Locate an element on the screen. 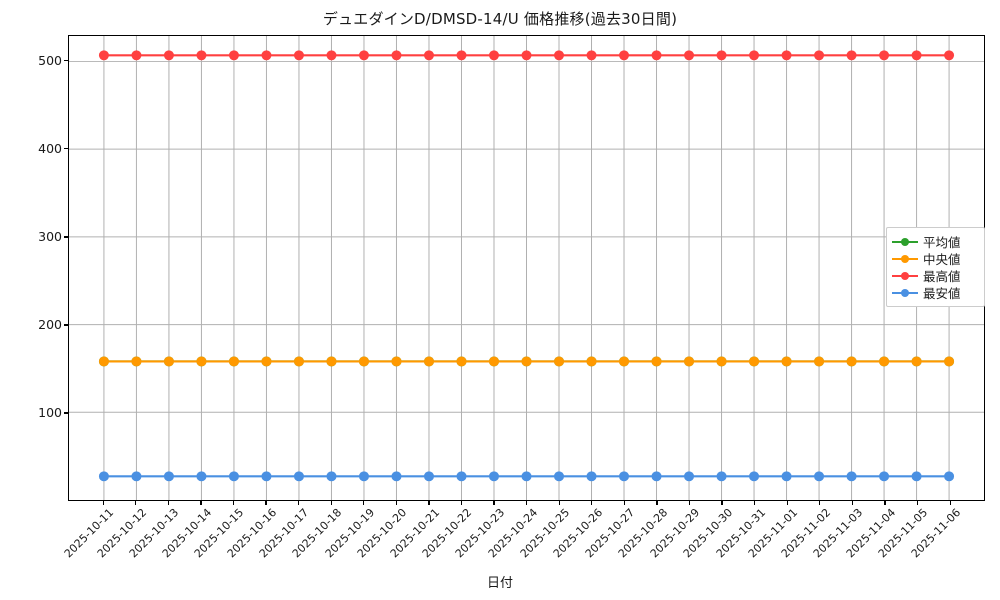  chart-title: デュエダインD/DMSD-14/U 価格推移(過去30日間) is located at coordinates (500, 19).